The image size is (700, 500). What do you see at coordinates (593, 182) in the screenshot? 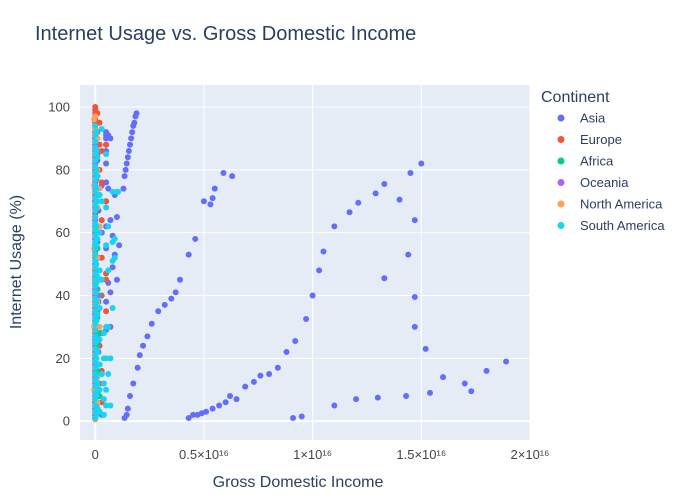
I see `legend-item-oceania: Oceania` at bounding box center [593, 182].